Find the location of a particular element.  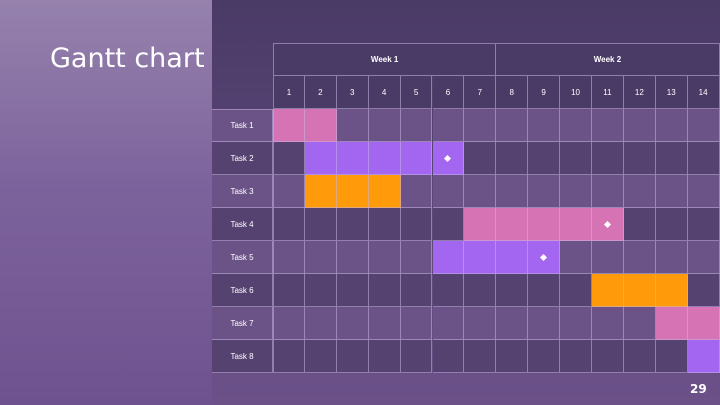

page-number: 29 is located at coordinates (698, 389).